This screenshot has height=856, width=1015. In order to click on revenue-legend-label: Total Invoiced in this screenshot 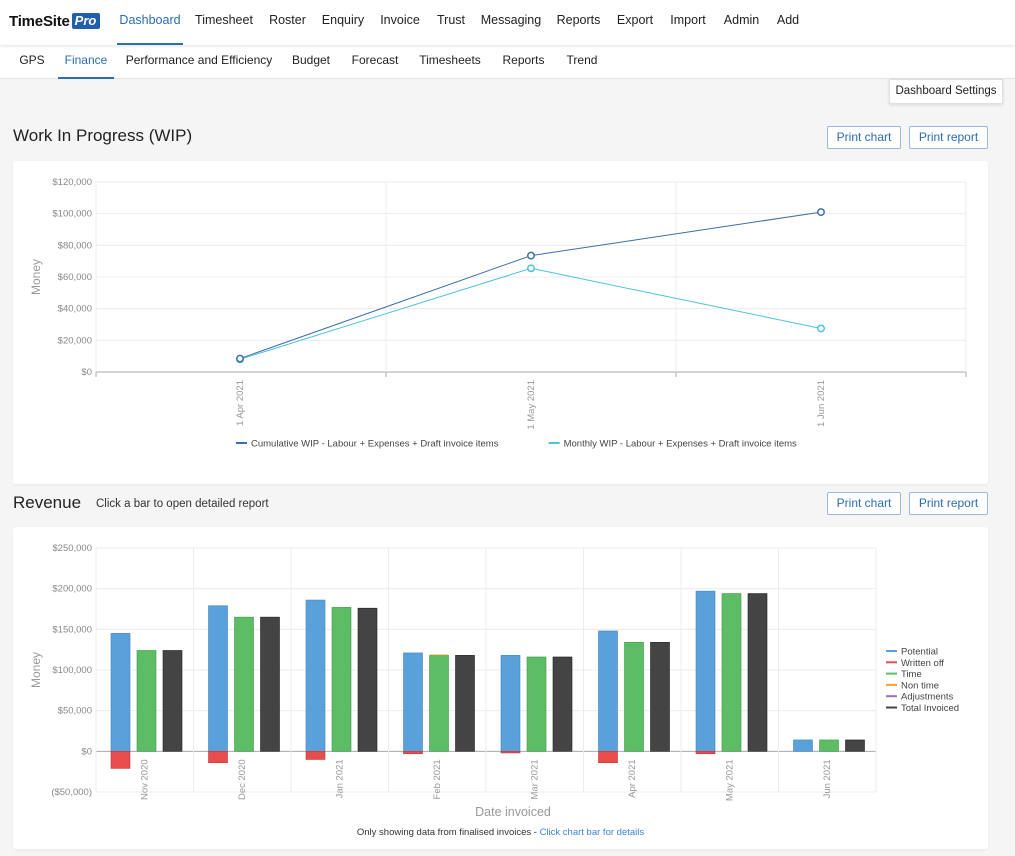, I will do `click(930, 708)`.